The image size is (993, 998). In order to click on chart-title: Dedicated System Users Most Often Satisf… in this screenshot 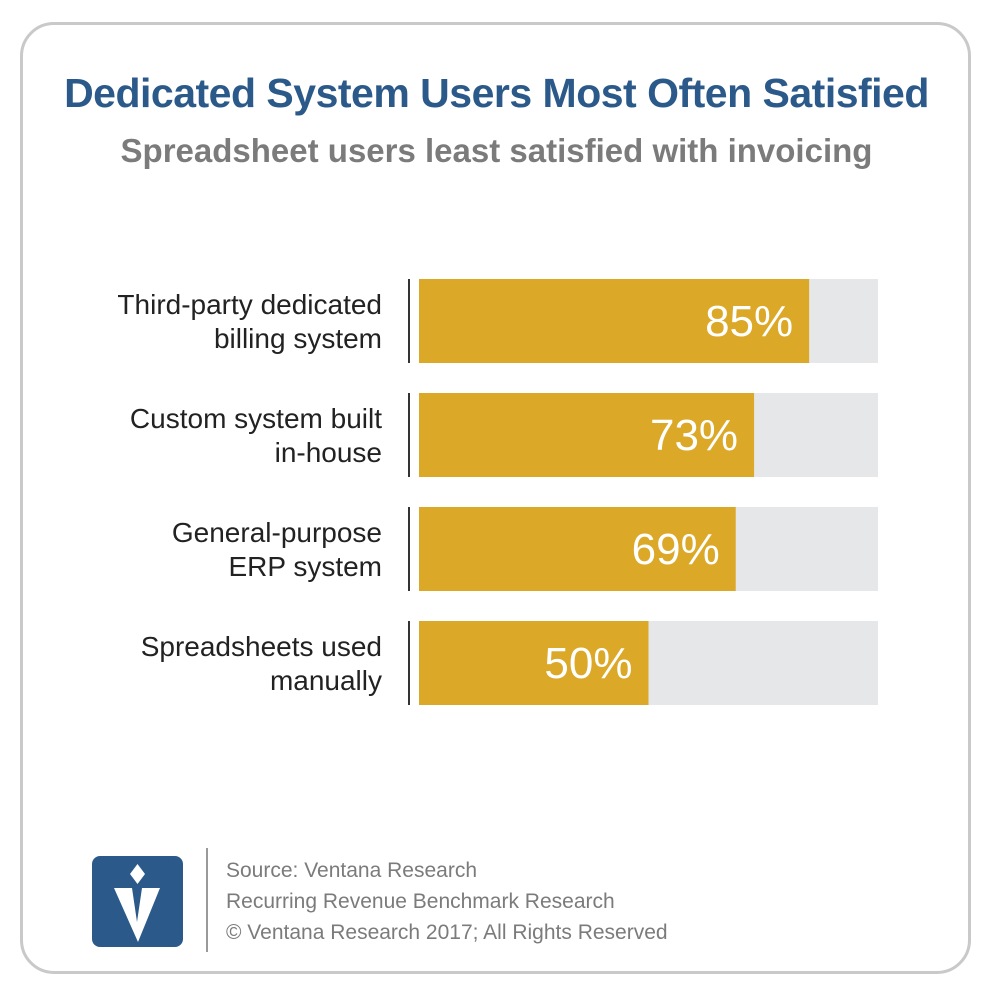, I will do `click(496, 93)`.